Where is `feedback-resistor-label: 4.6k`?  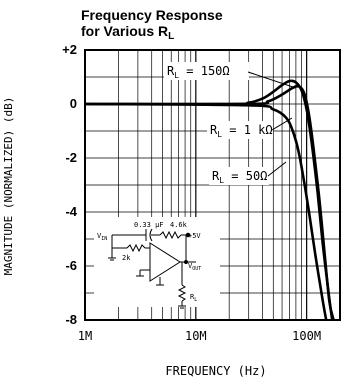 feedback-resistor-label: 4.6k is located at coordinates (179, 225).